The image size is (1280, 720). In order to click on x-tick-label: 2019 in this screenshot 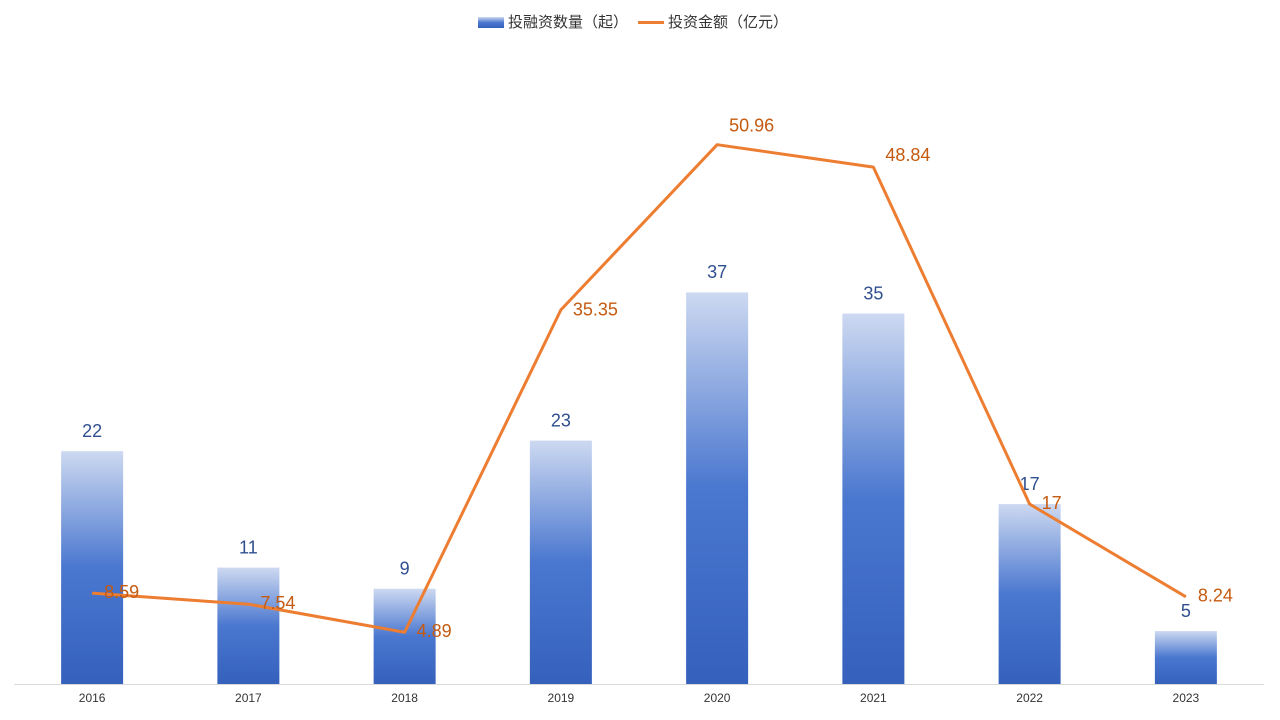, I will do `click(561, 698)`.